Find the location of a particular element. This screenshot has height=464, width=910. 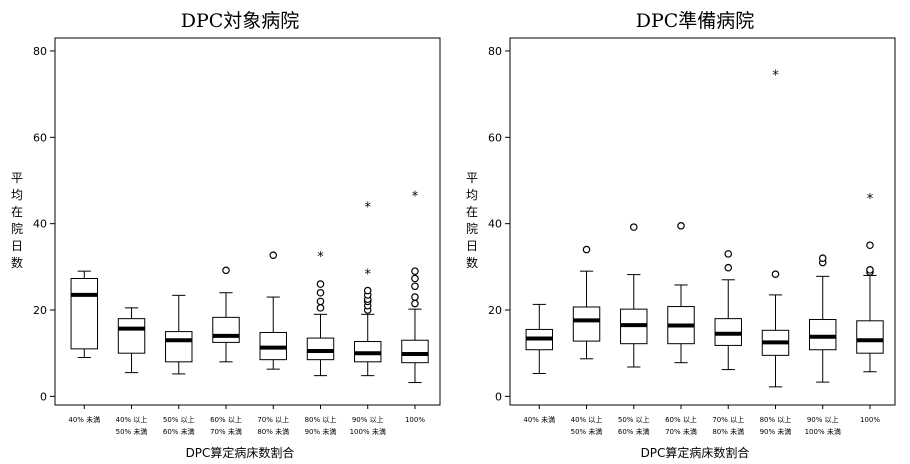

chart-title: DPC対象病院 is located at coordinates (240, 21).